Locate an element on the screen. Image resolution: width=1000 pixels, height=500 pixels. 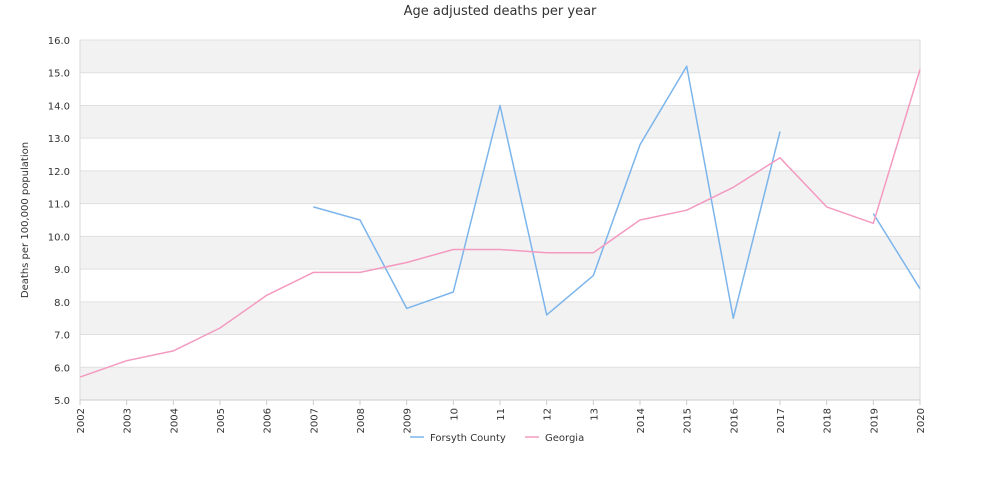
x-tick-label: 2020 is located at coordinates (921, 420).